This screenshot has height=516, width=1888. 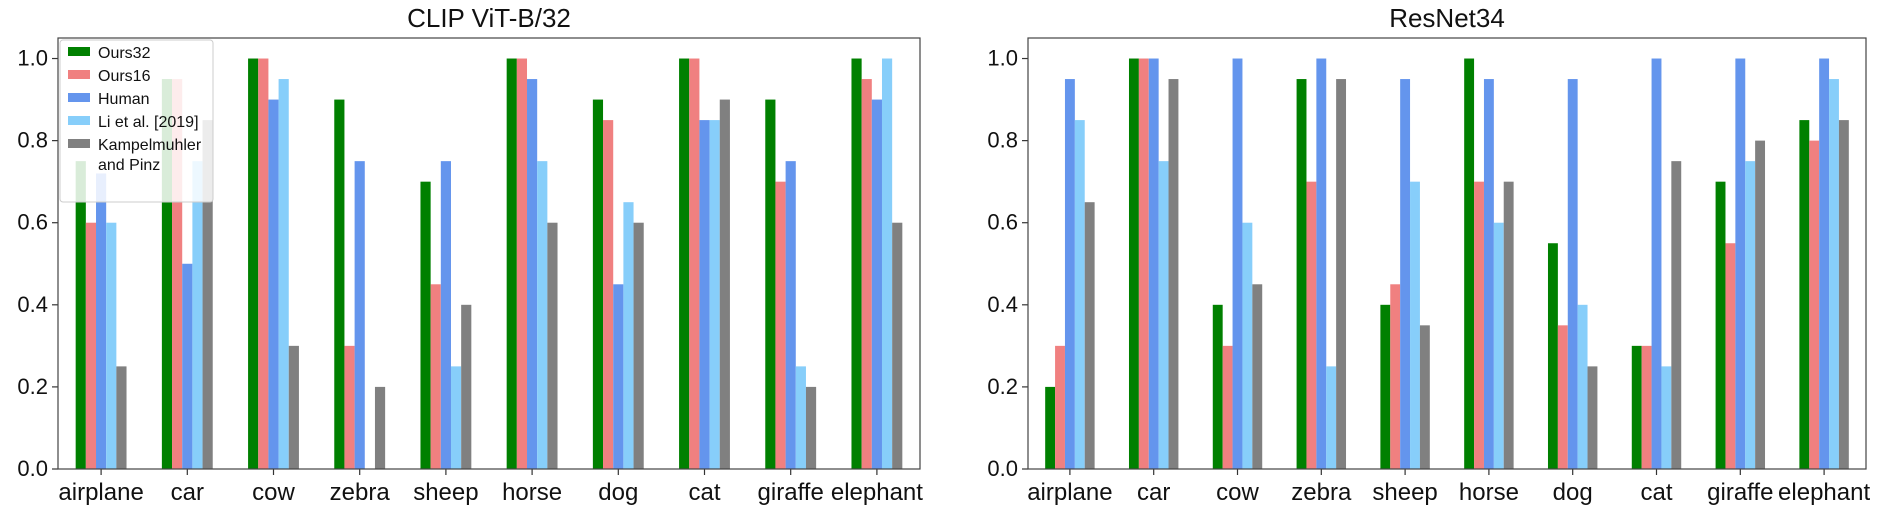 I want to click on bar-li-et-al-2019-zebra, so click(x=1331, y=417).